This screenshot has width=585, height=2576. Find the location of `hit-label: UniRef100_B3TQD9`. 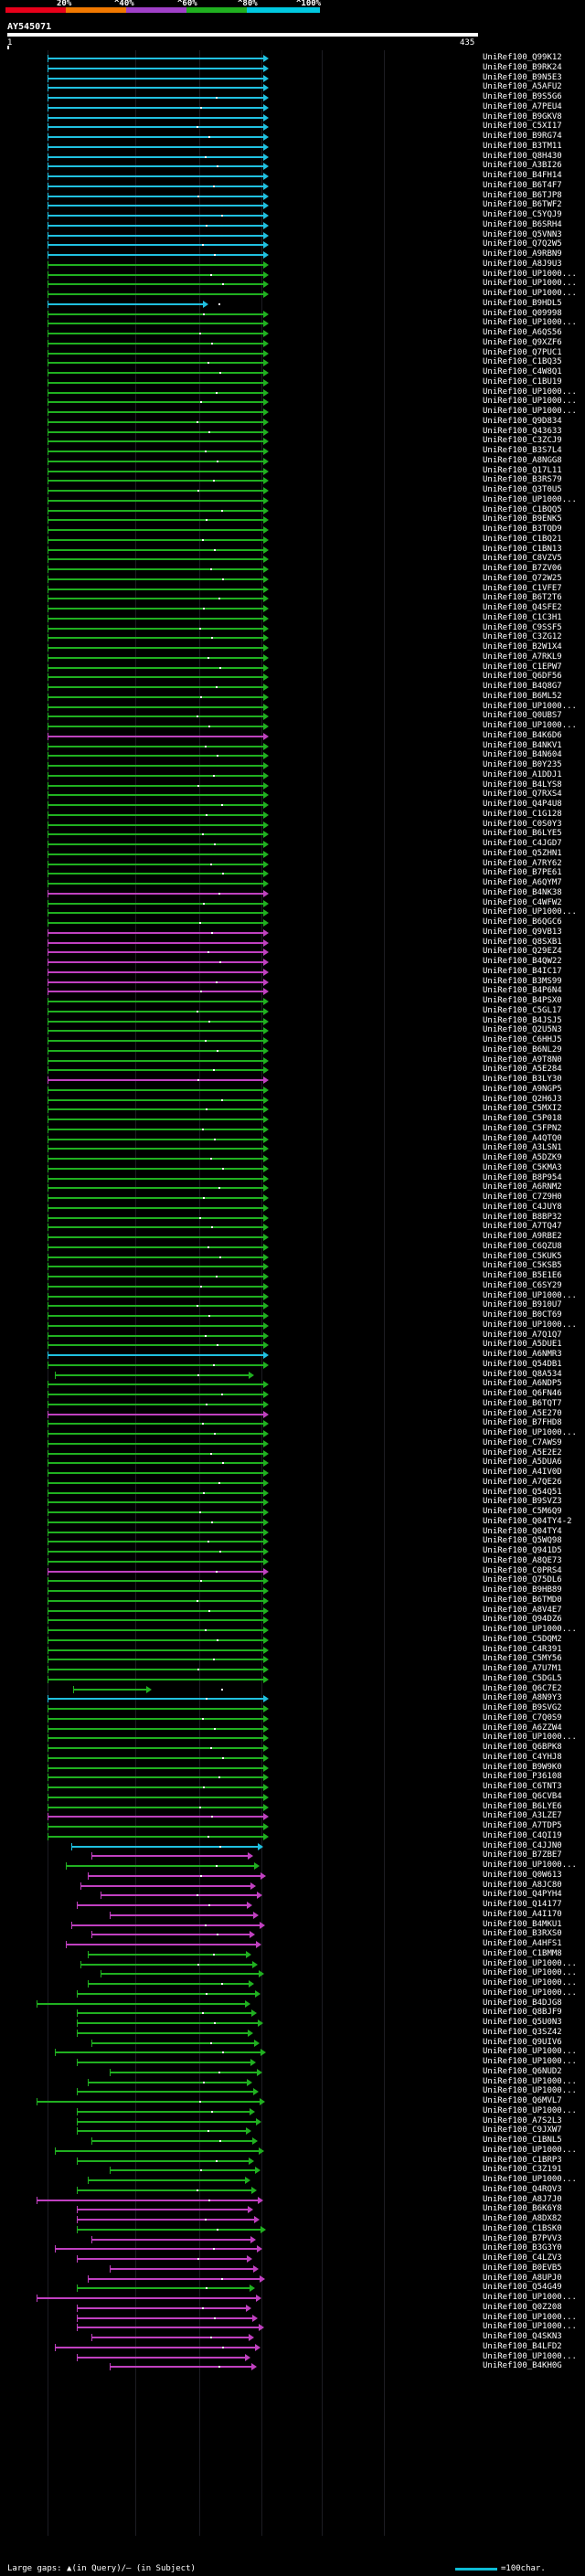

hit-label: UniRef100_B3TQD9 is located at coordinates (522, 529).